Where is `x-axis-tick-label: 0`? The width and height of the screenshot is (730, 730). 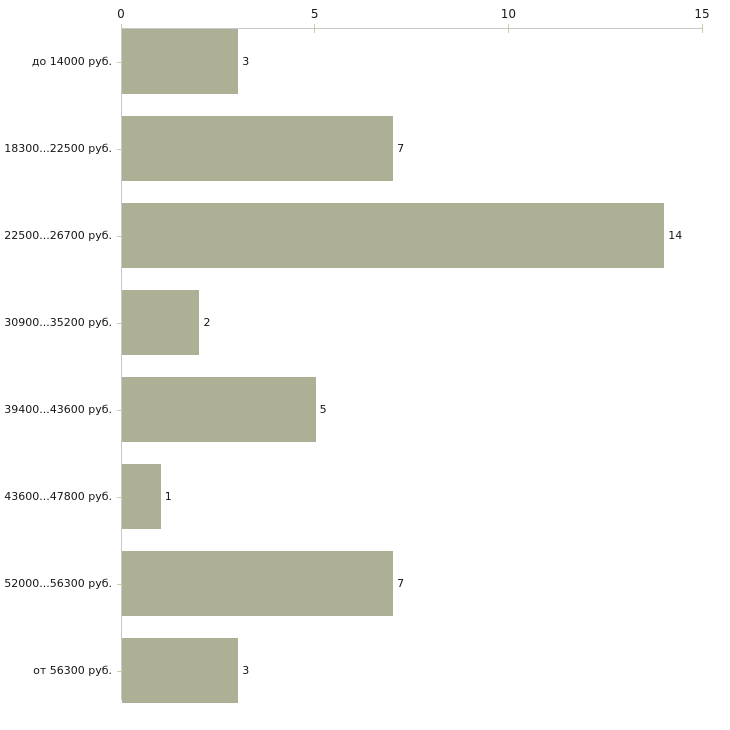 x-axis-tick-label: 0 is located at coordinates (121, 14).